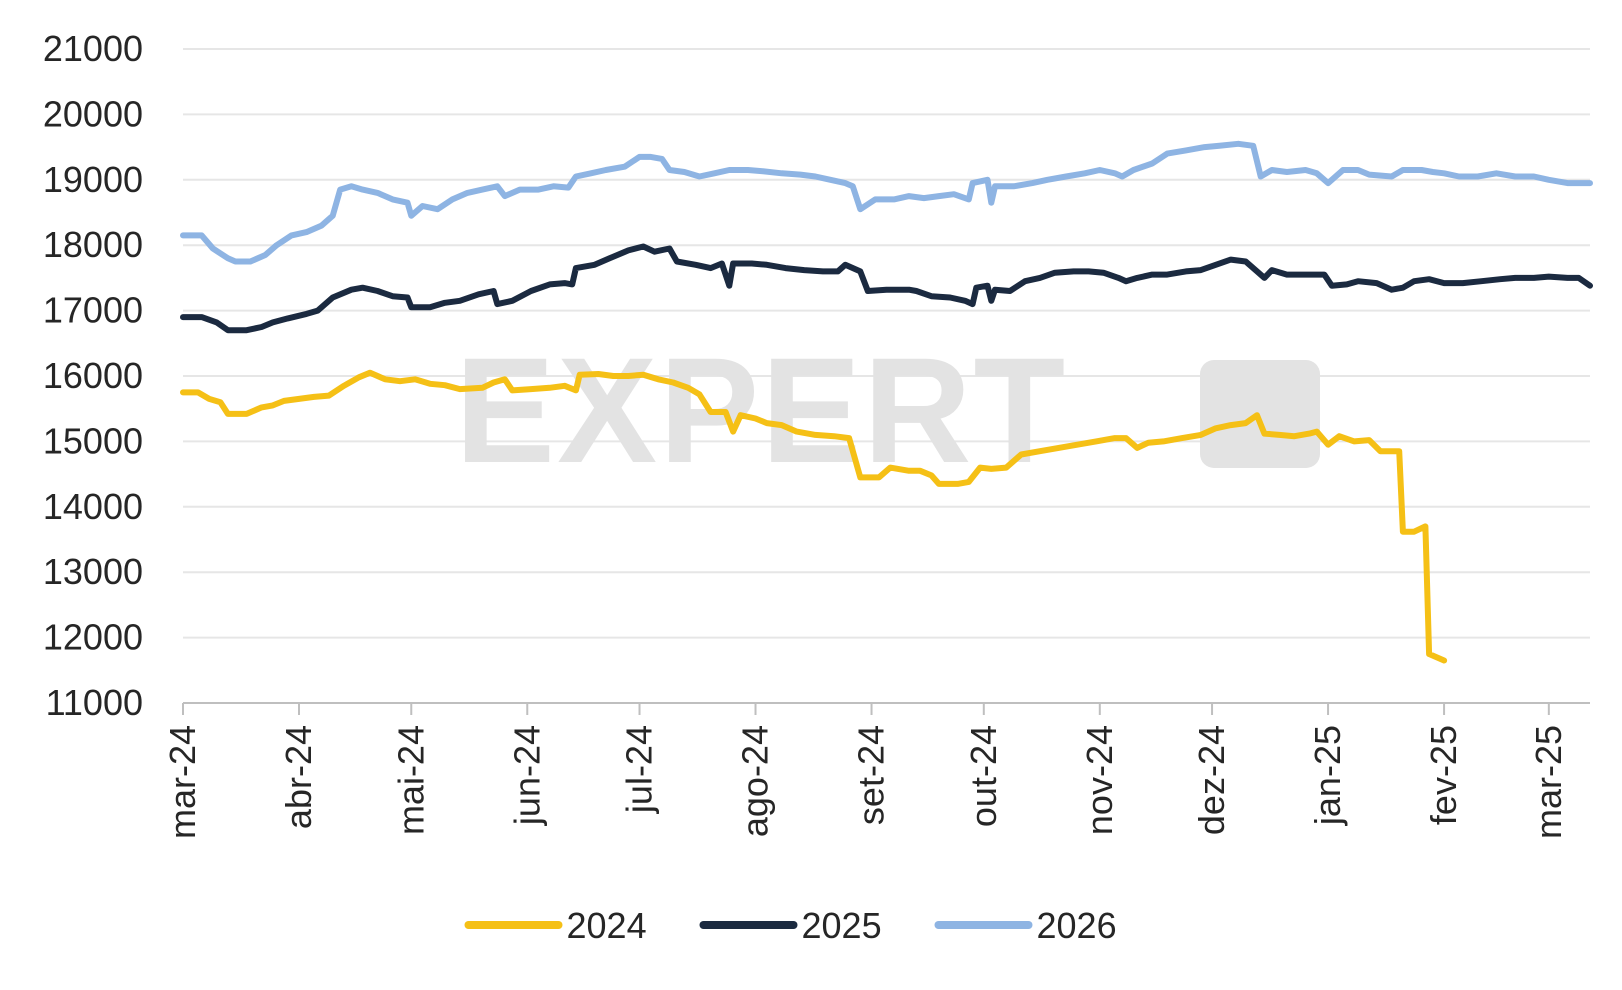  Describe the element at coordinates (93, 310) in the screenshot. I see `y-tick-label: 17000` at that location.